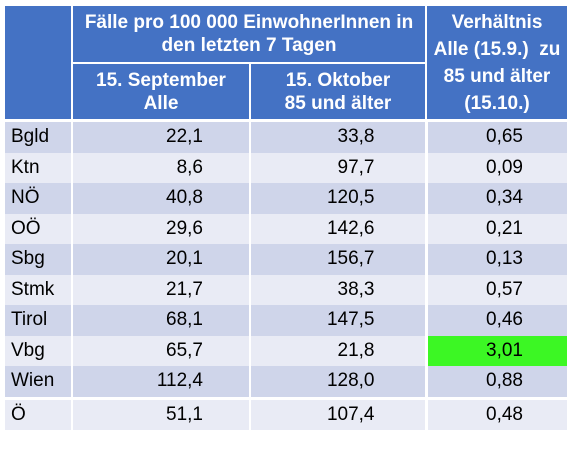  I want to click on ratio-cell: 0,48, so click(496, 413).